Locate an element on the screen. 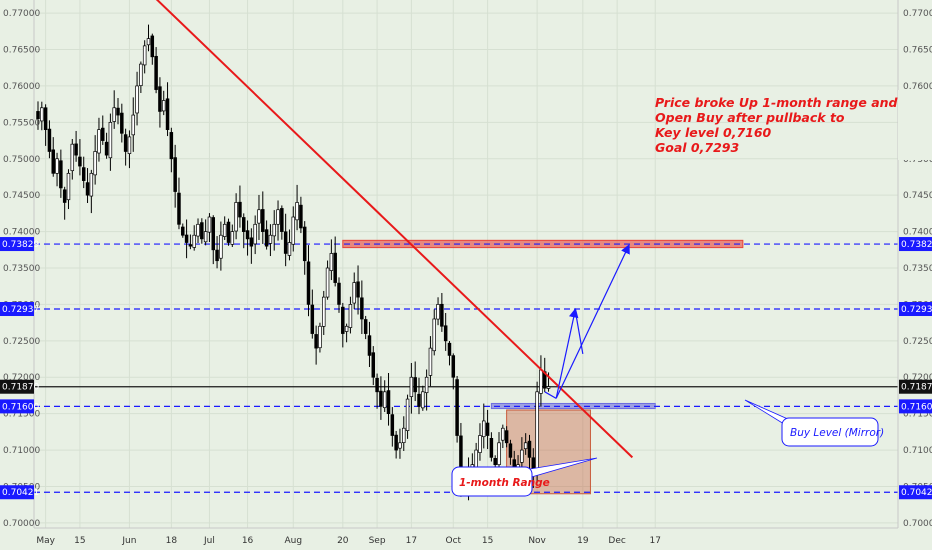  y-tick-label-right: 0.72500 is located at coordinates (917, 342).